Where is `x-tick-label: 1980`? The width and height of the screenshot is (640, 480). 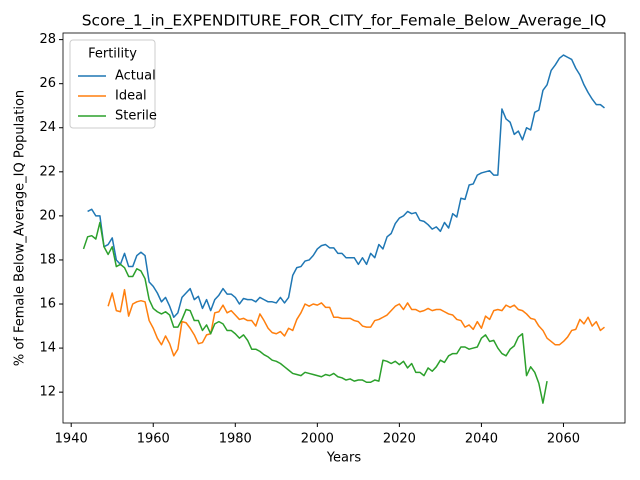
x-tick-label: 1980 is located at coordinates (235, 439).